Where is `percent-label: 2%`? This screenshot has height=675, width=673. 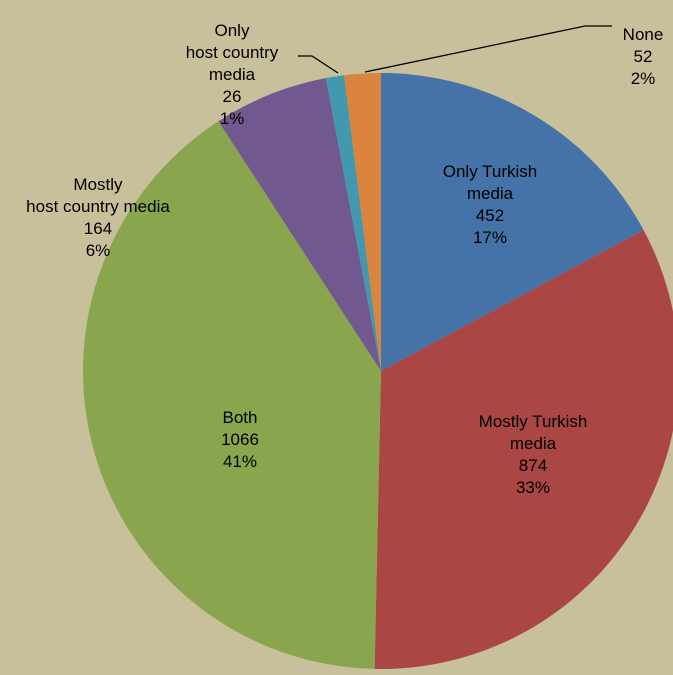 percent-label: 2% is located at coordinates (643, 78).